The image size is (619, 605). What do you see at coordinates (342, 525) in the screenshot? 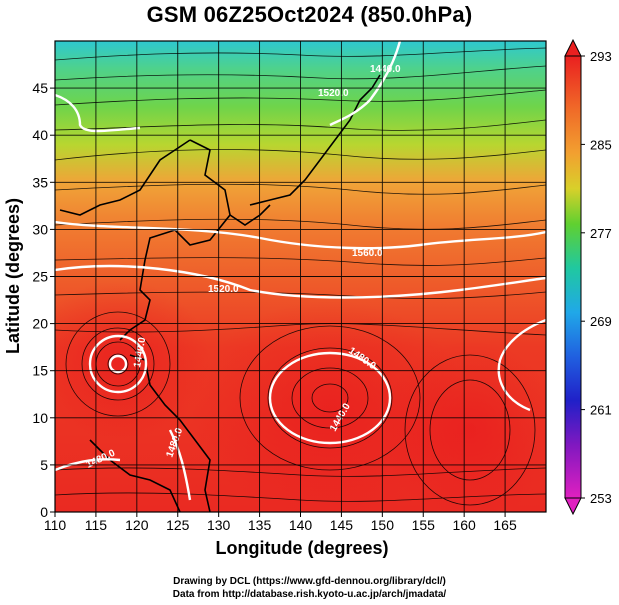
I see `x-tick-label: 145` at bounding box center [342, 525].